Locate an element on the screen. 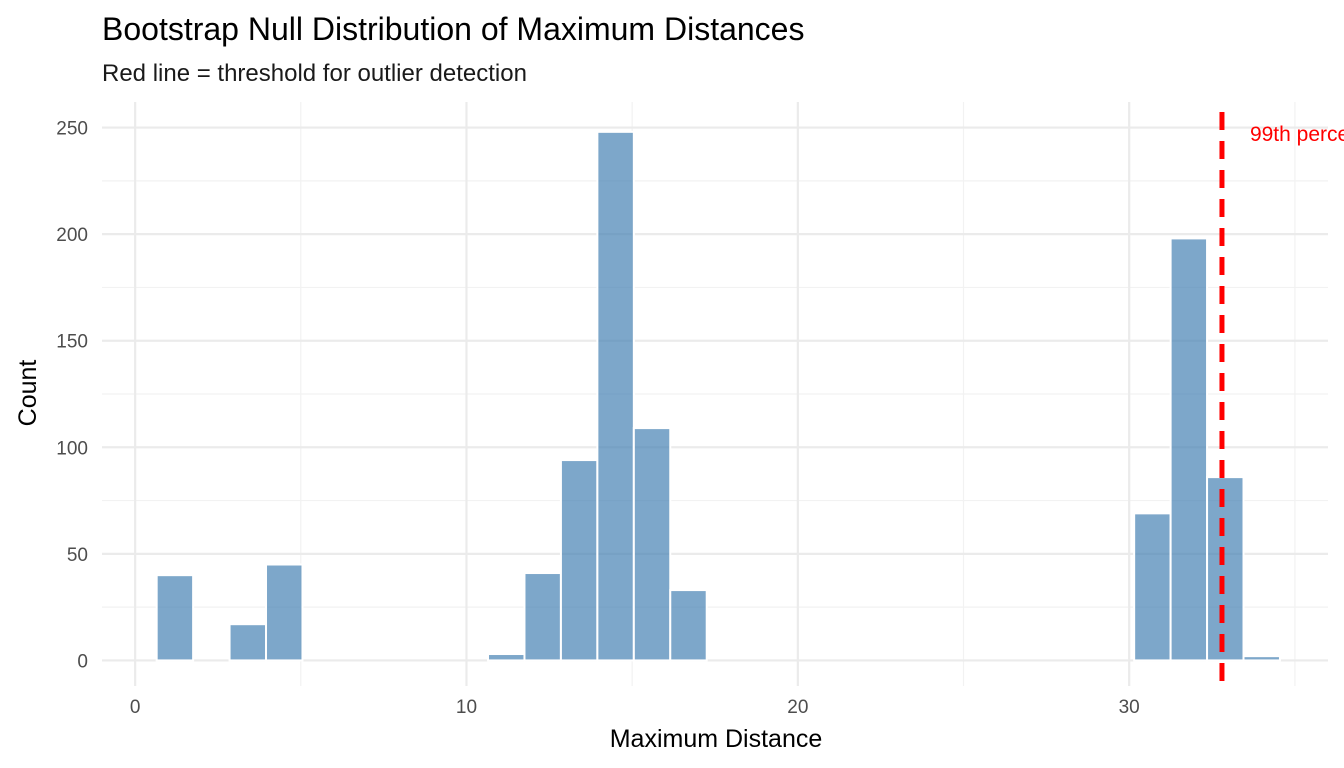  x-tick-label: 30 is located at coordinates (1129, 707).